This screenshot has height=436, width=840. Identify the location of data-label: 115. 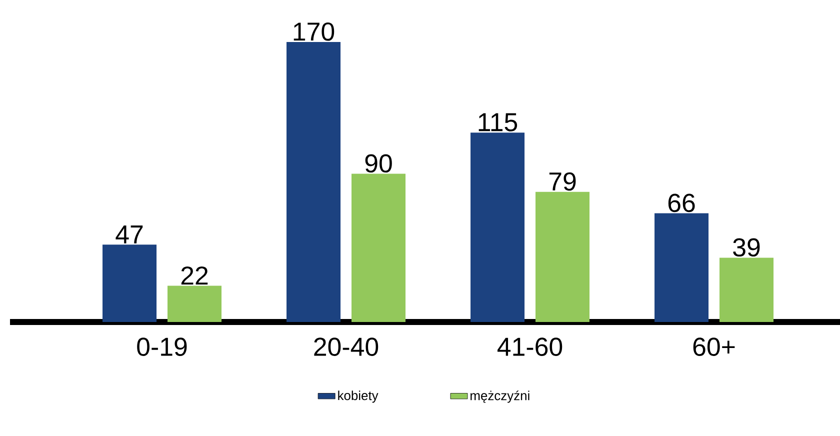
(498, 122).